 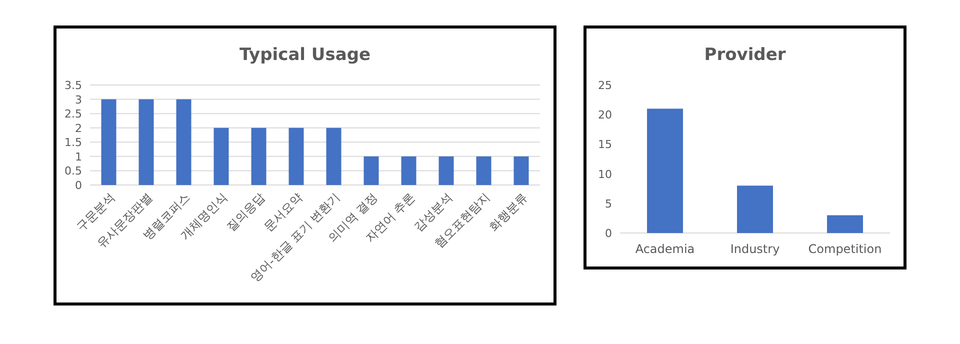 I want to click on x-tick-label: Competition, so click(x=845, y=249).